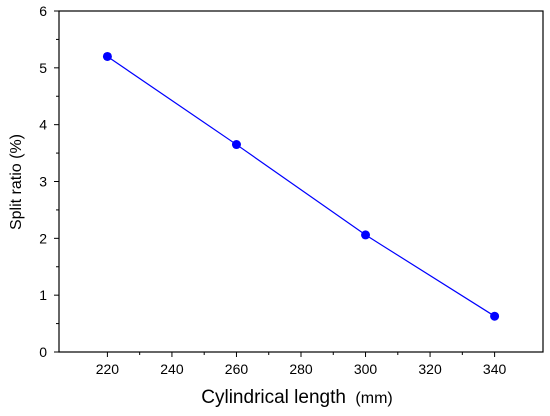  What do you see at coordinates (373, 398) in the screenshot?
I see `x-axis-unit: (mm)` at bounding box center [373, 398].